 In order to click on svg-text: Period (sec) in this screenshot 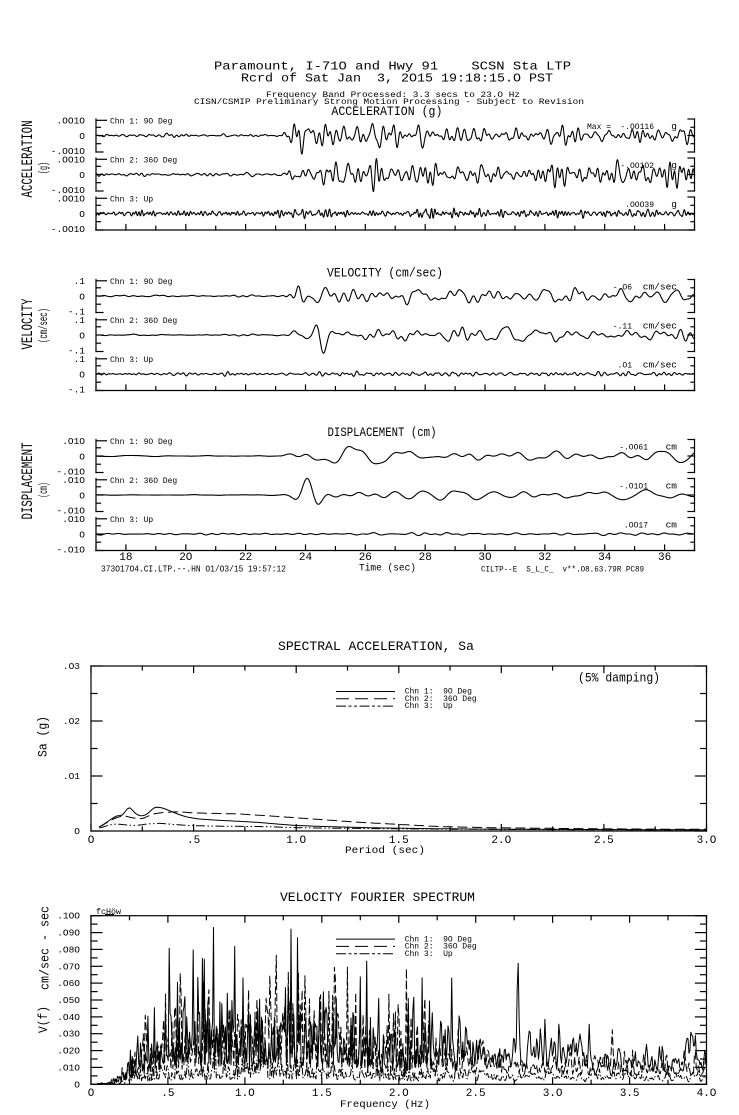, I will do `click(385, 851)`.